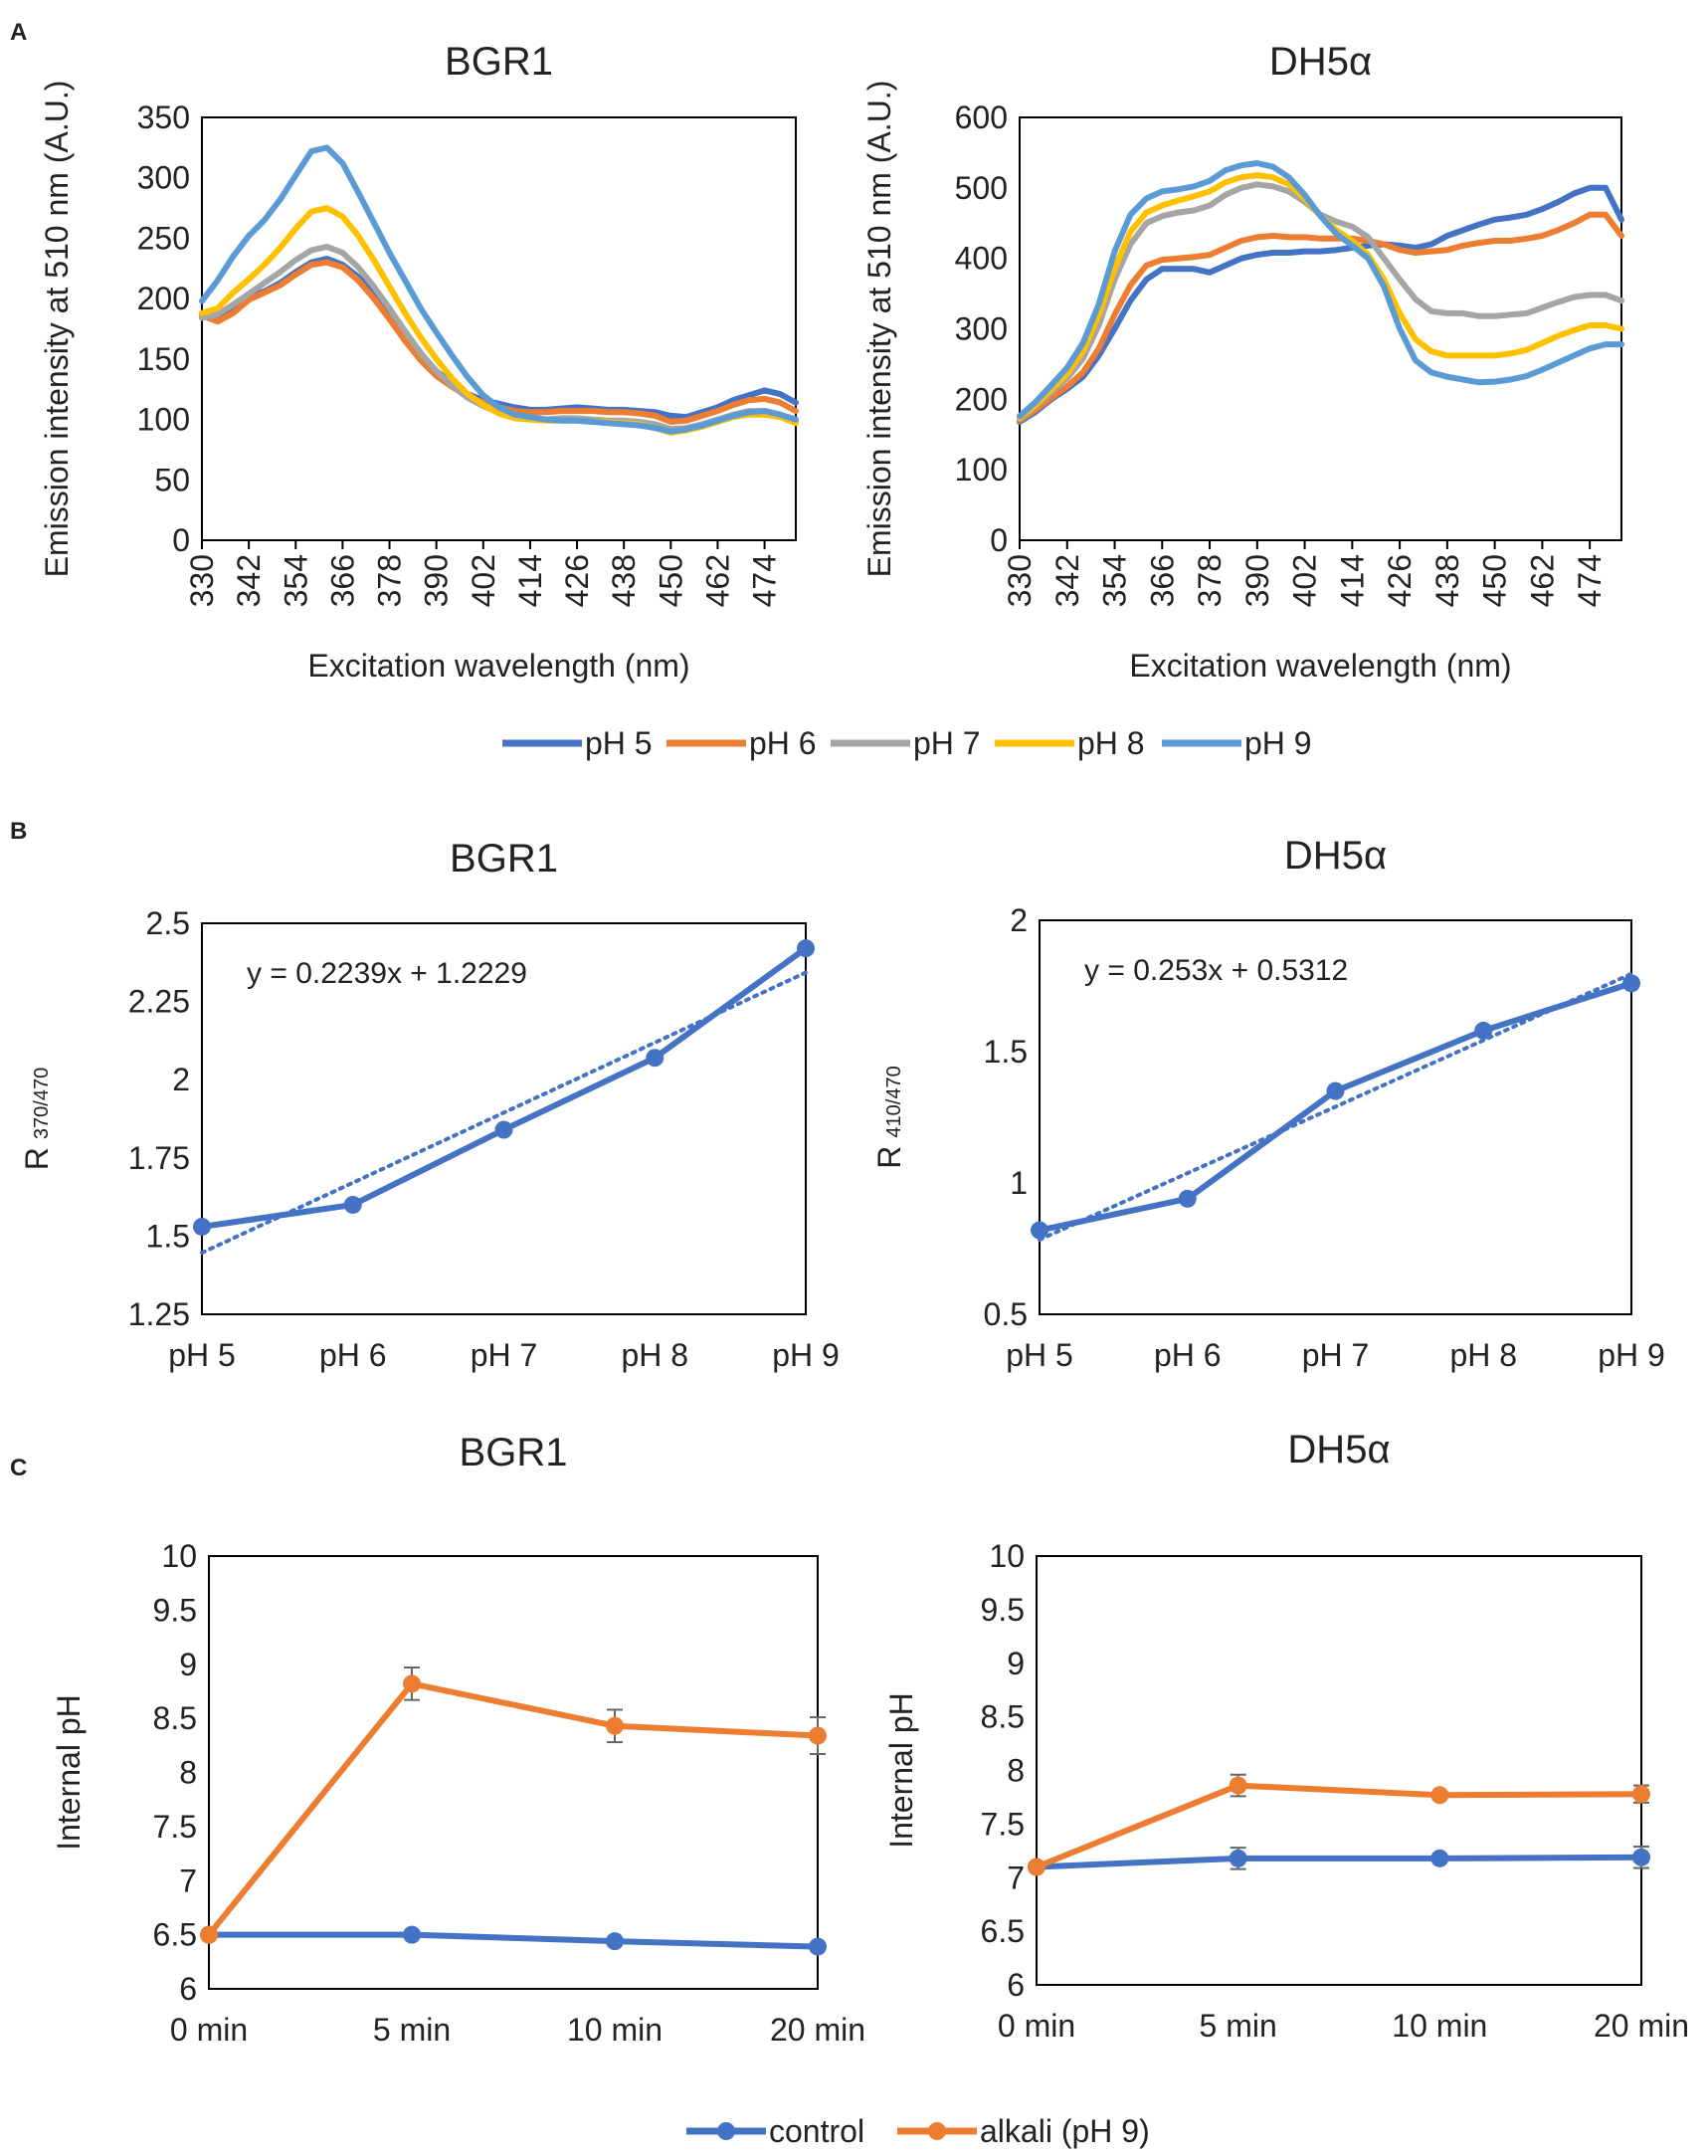 The height and width of the screenshot is (2156, 1708). Describe the element at coordinates (1216, 970) in the screenshot. I see `trendline-equation: y = 0.253x + 0.5312` at that location.